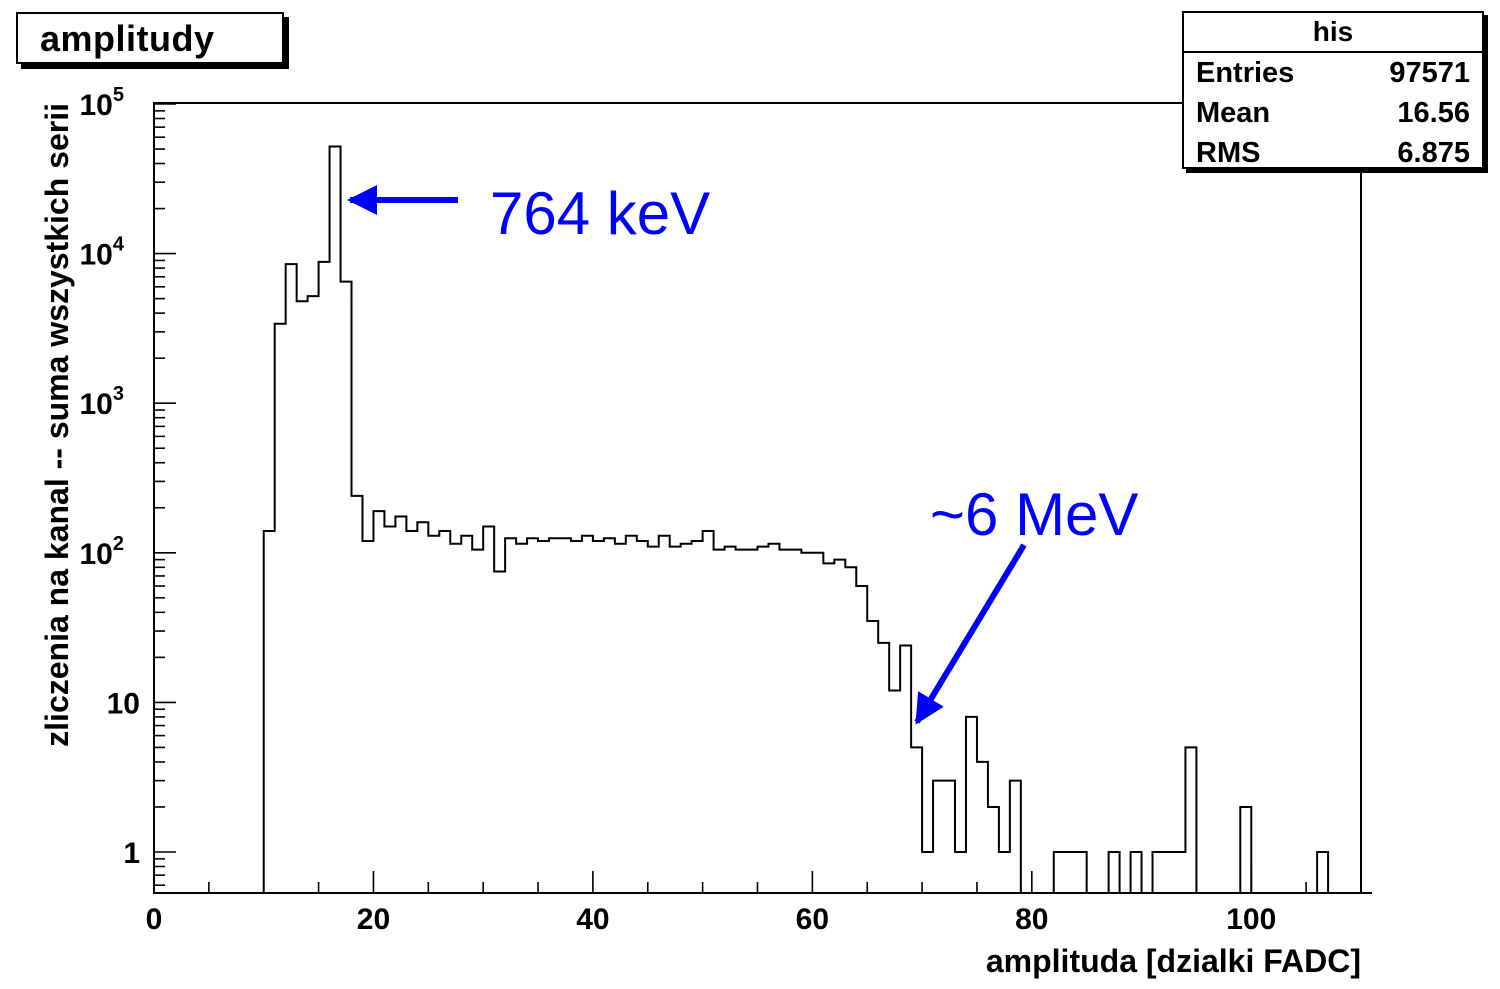 The height and width of the screenshot is (989, 1500). Describe the element at coordinates (812, 919) in the screenshot. I see `x-tick-label: 60` at that location.